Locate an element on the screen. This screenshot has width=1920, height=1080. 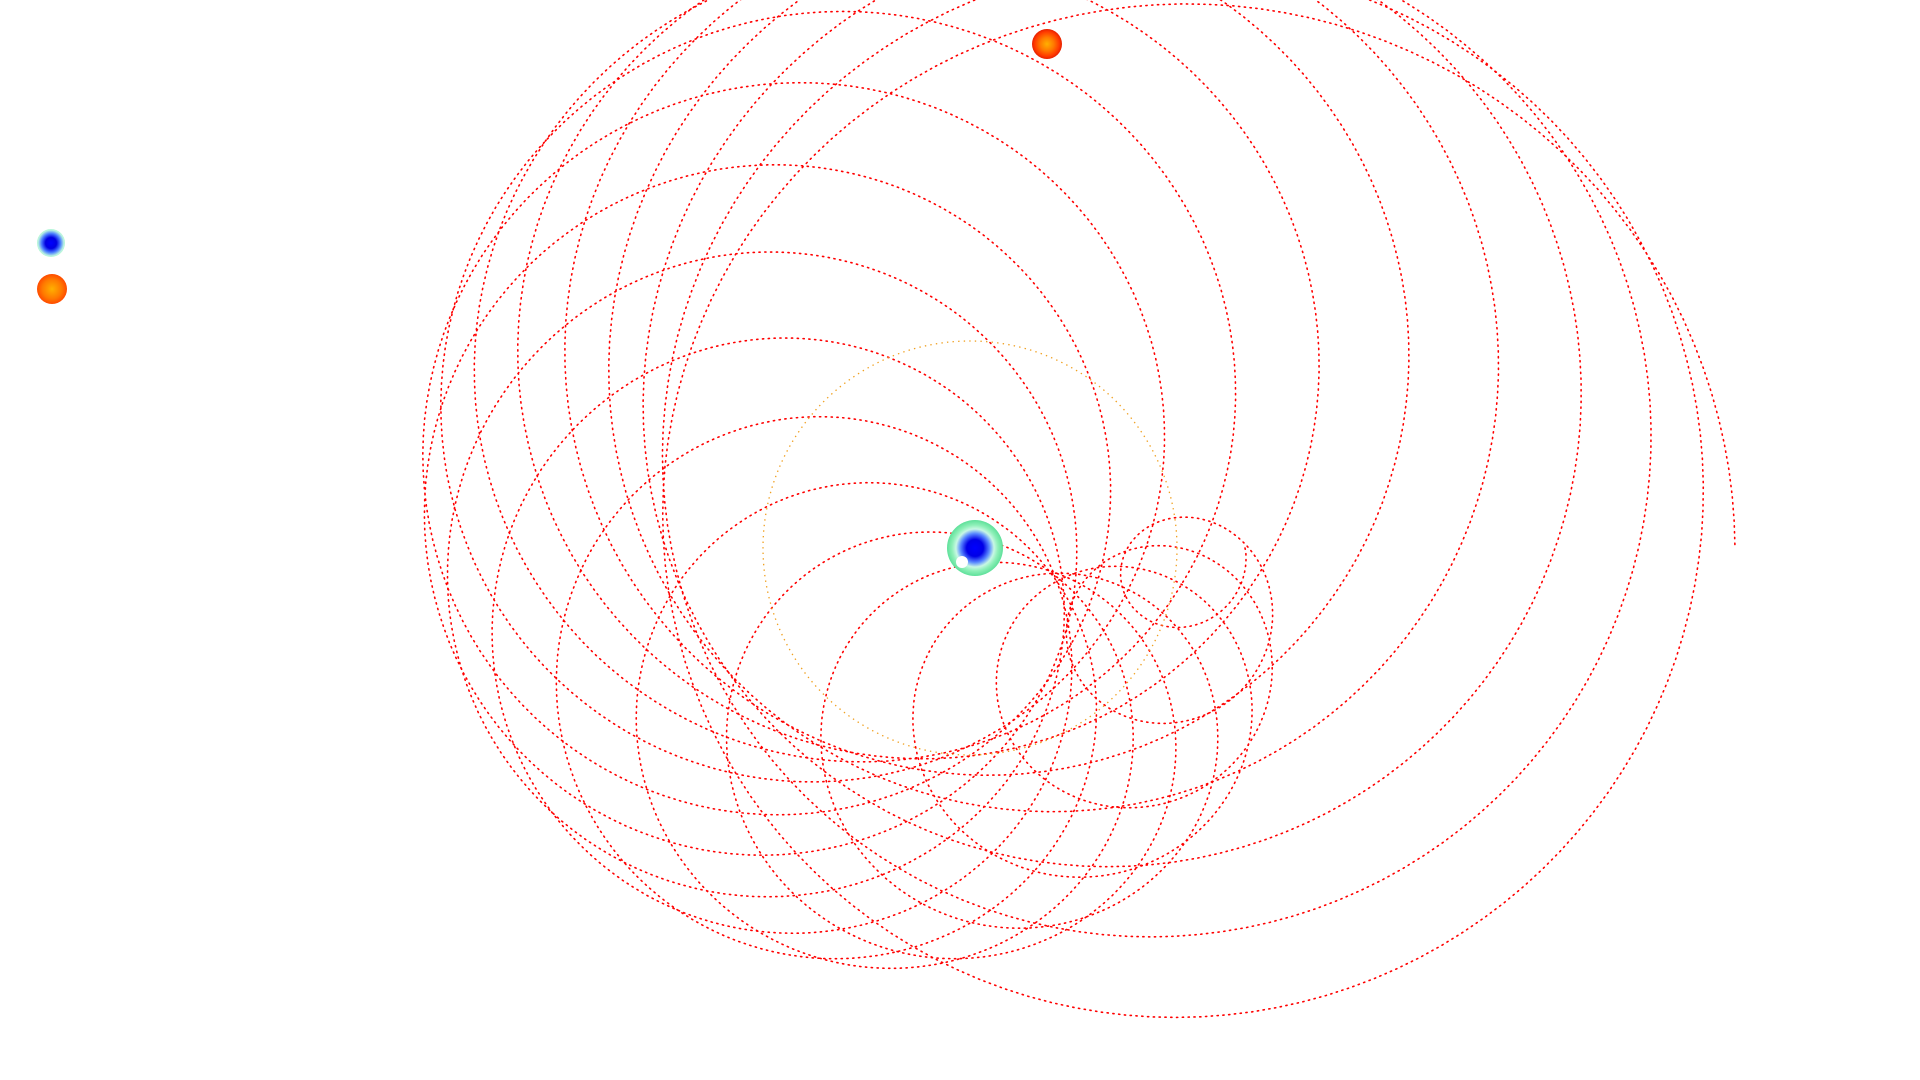
reference-orbit is located at coordinates (970, 548).